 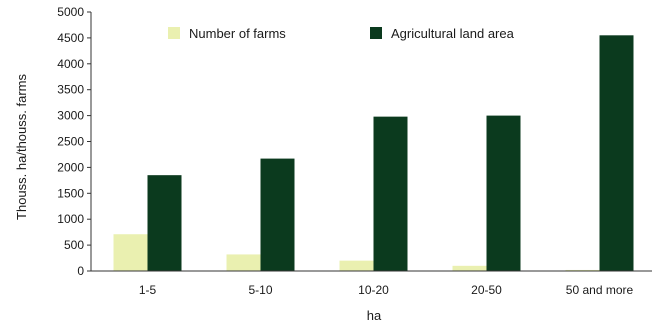 What do you see at coordinates (70, 193) in the screenshot?
I see `y-tick-label: 1500` at bounding box center [70, 193].